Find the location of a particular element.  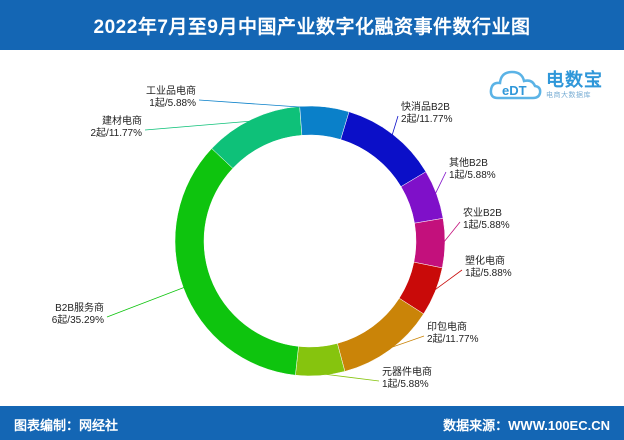

slice-name-label: 农业B2B is located at coordinates (482, 212).